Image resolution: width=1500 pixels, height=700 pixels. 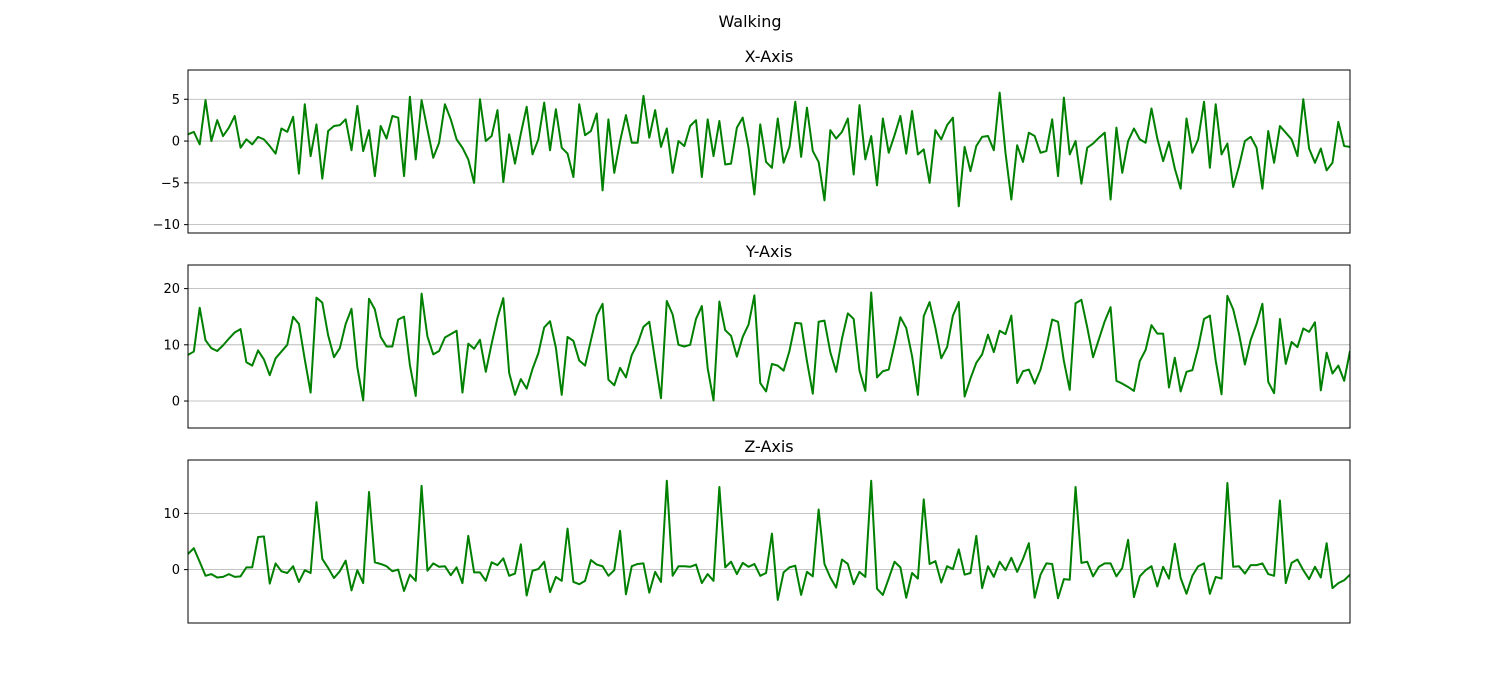 I want to click on y-tick-label: 20, so click(x=171, y=289).